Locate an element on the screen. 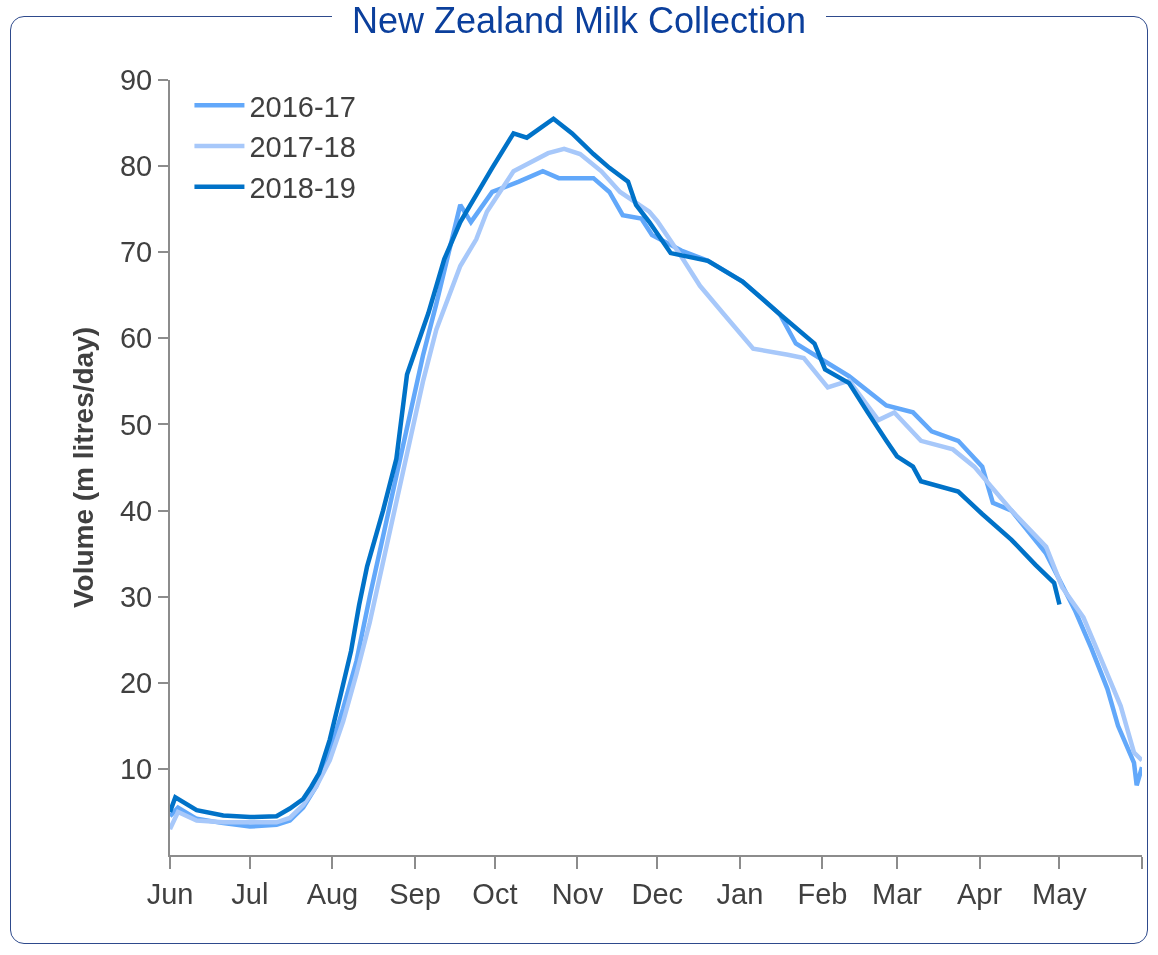  y-tick-label: 10 is located at coordinates (136, 769).